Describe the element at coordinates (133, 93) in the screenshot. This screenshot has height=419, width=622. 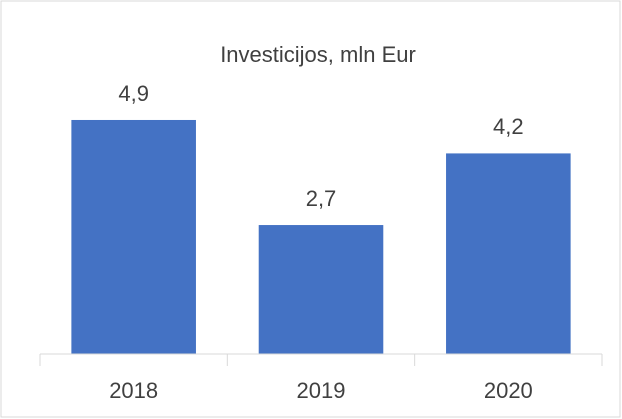
I see `data-label: 4,9` at that location.